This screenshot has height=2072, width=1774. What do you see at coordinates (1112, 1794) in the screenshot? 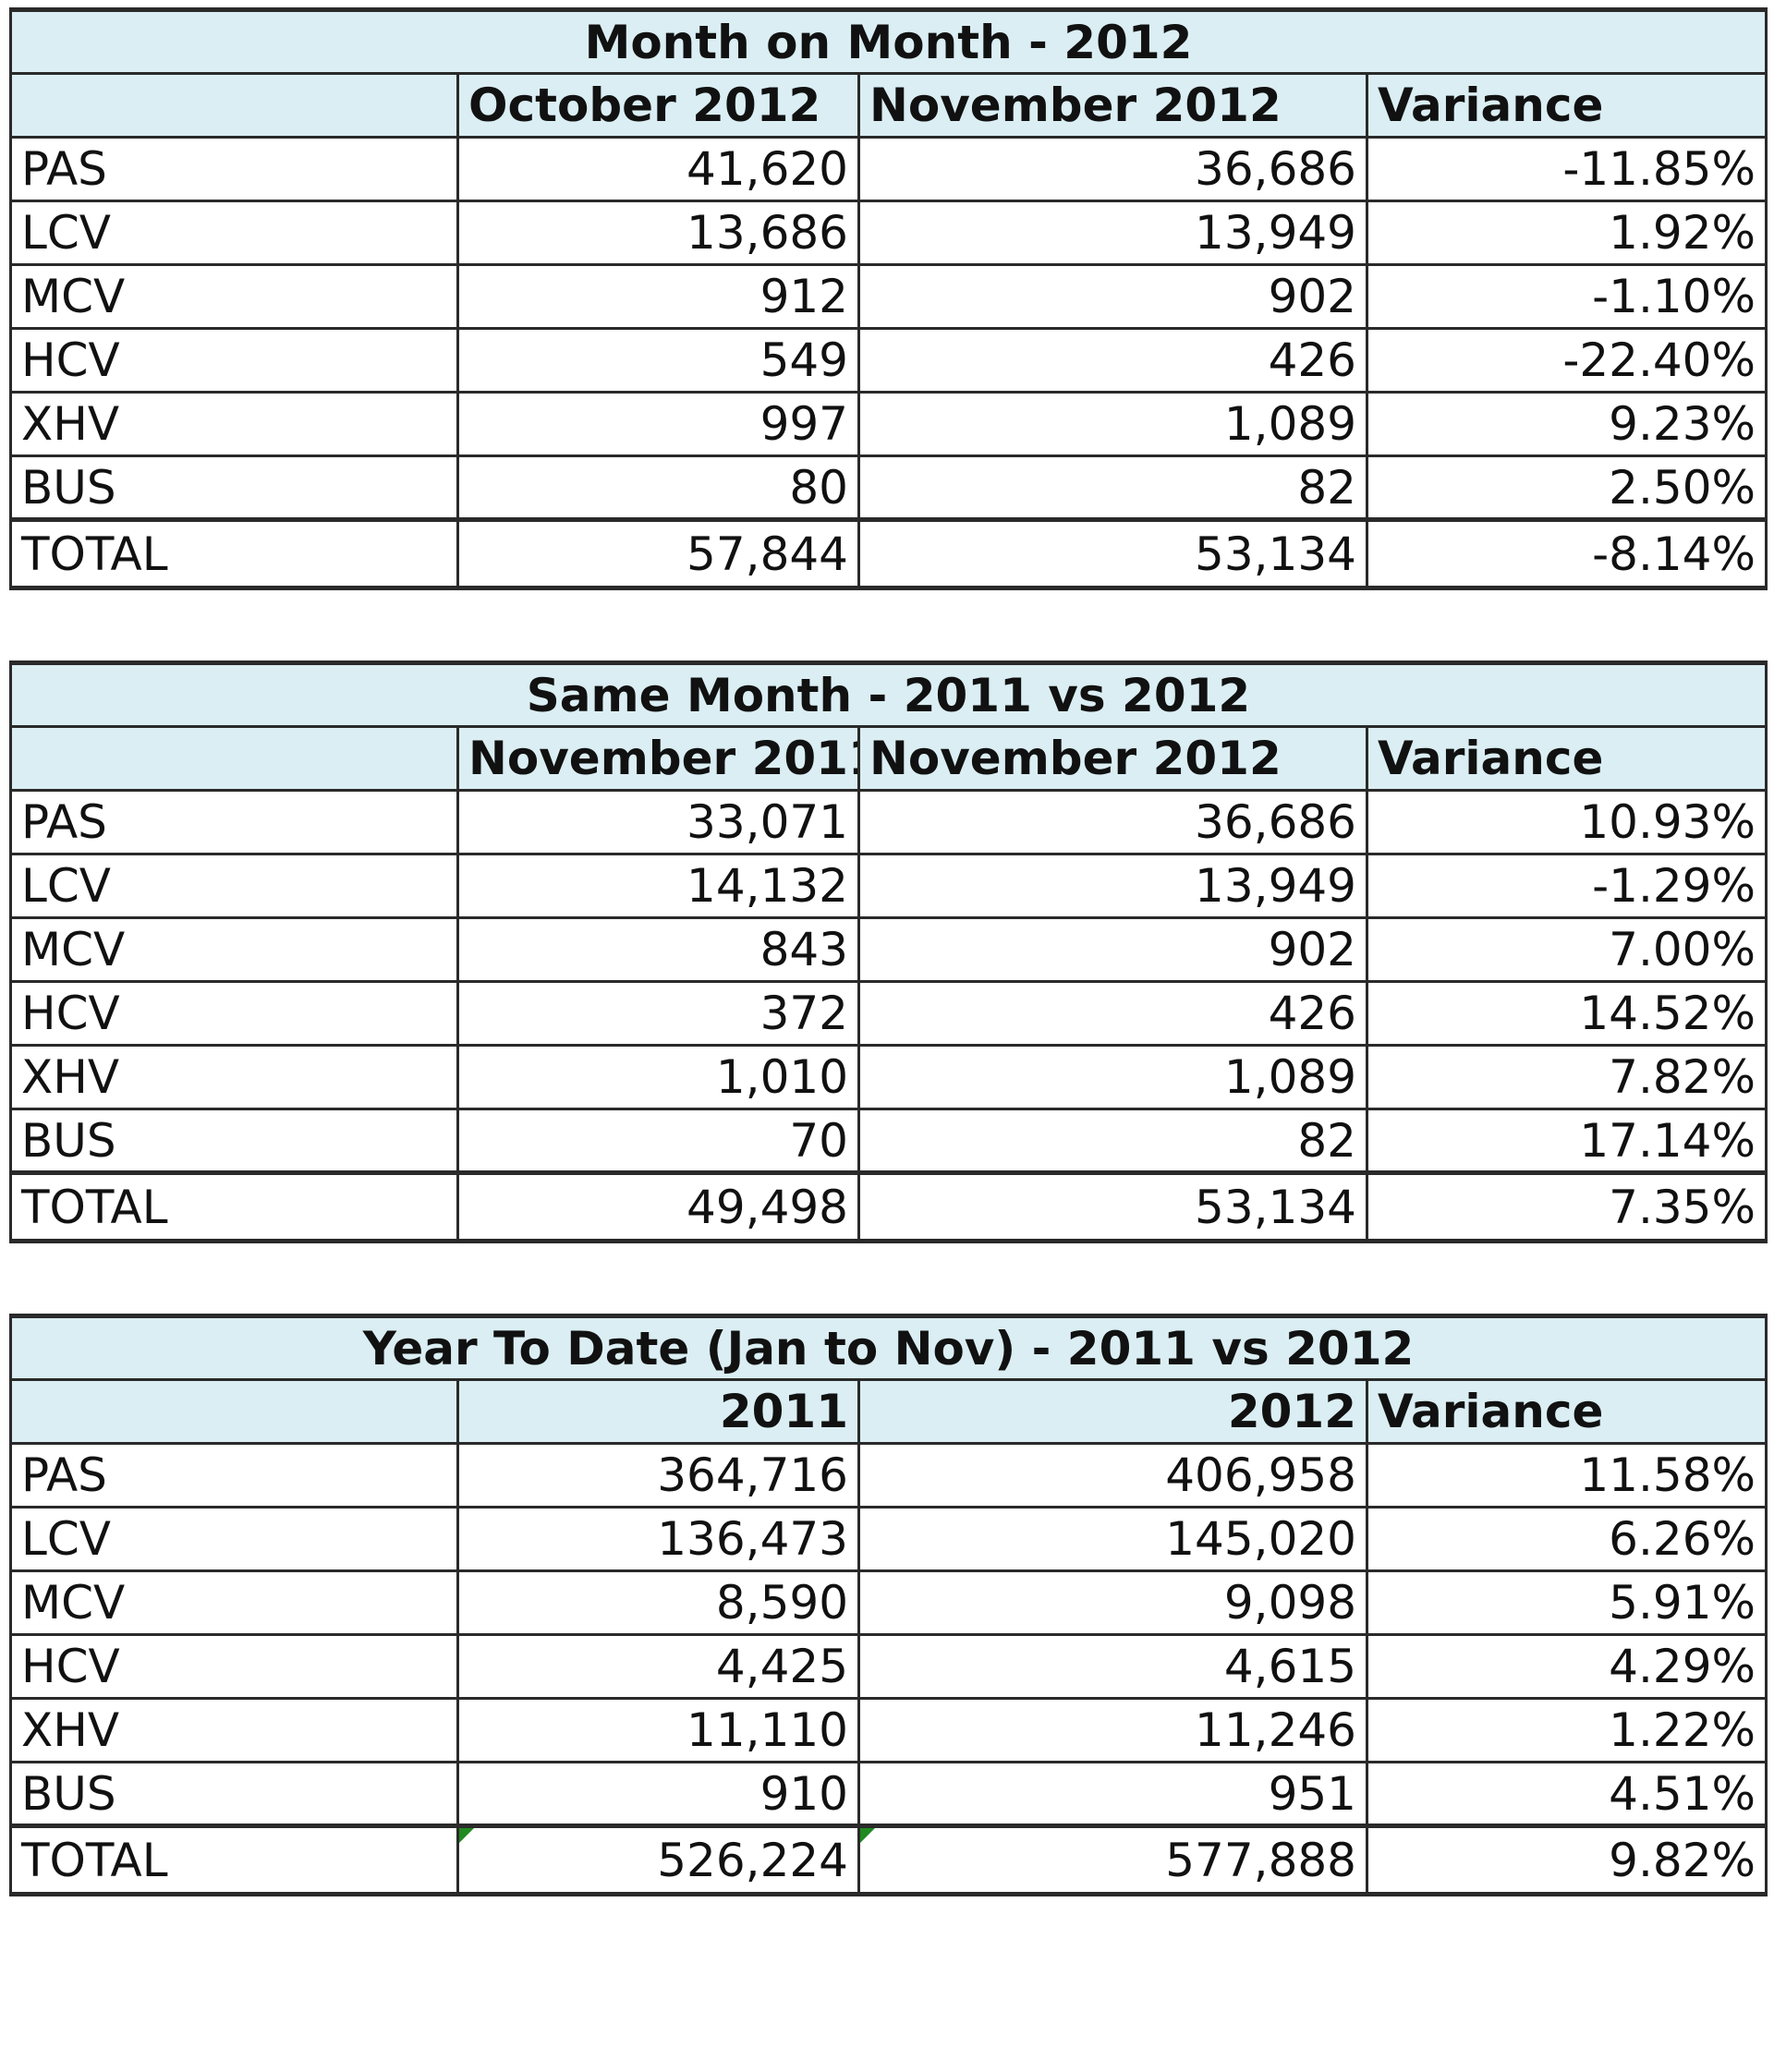
I see `cell-period-2: 951` at bounding box center [1112, 1794].